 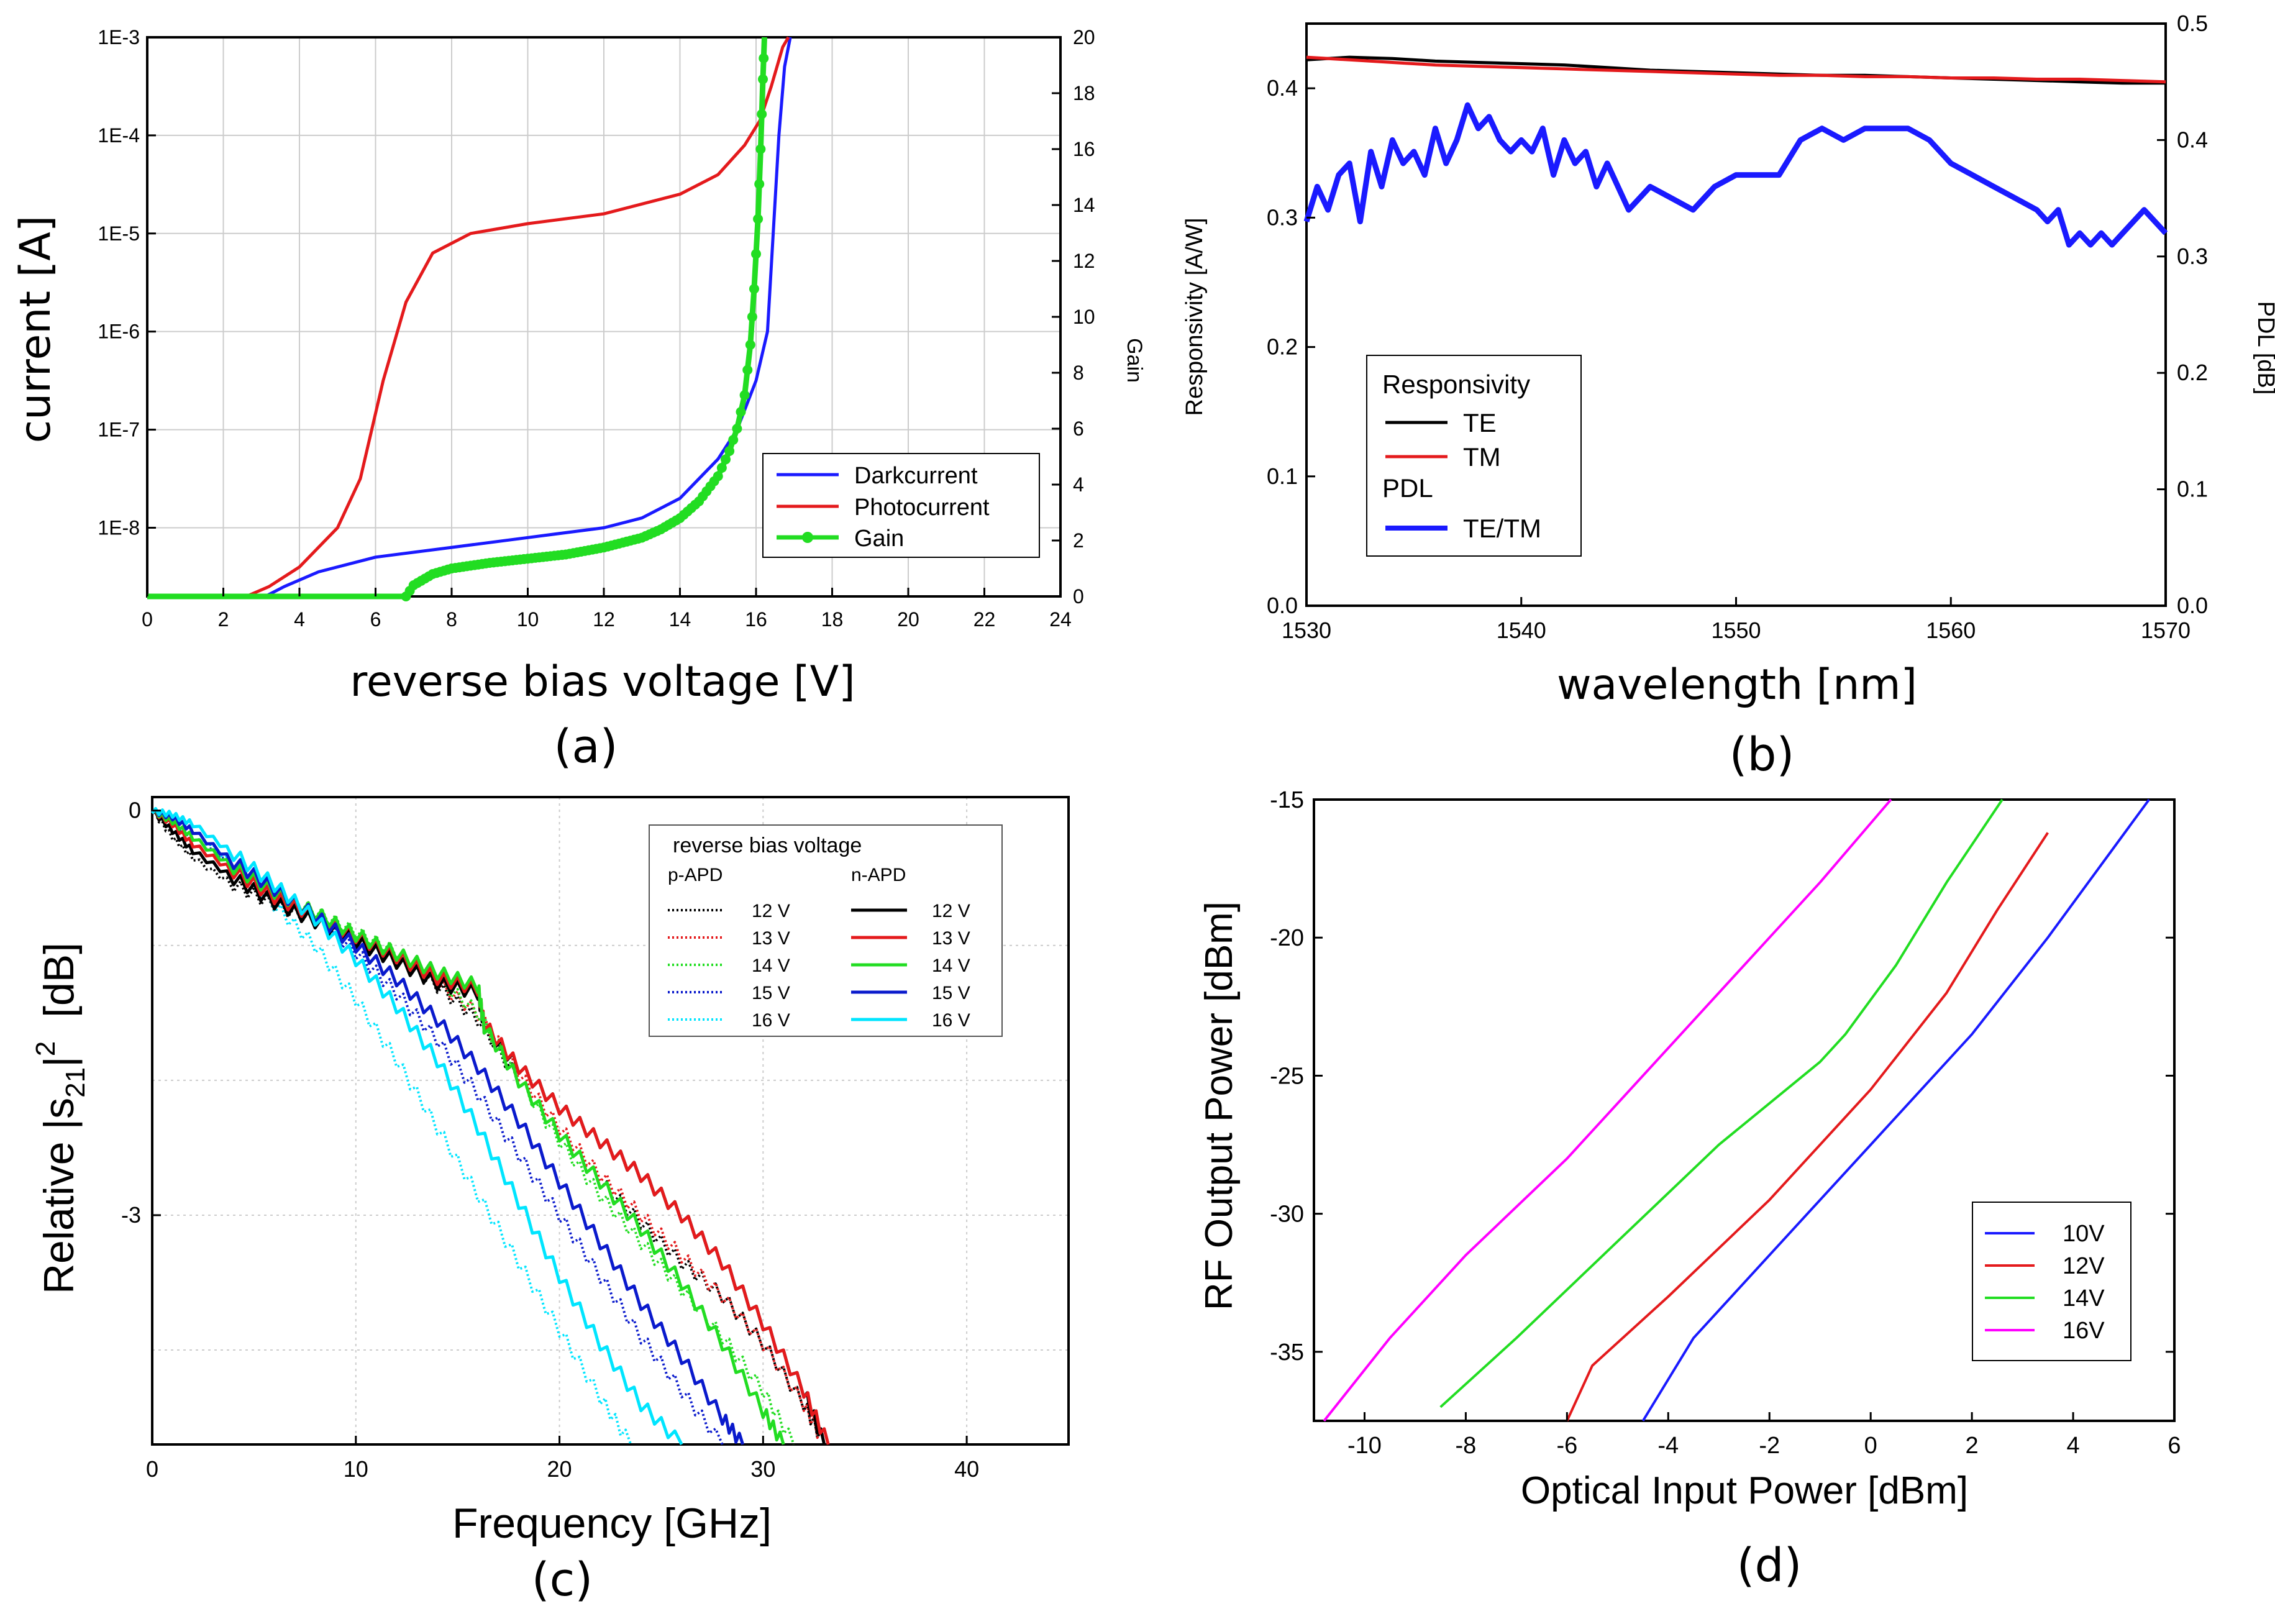 I want to click on panel-a-series, so click(x=469, y=318).